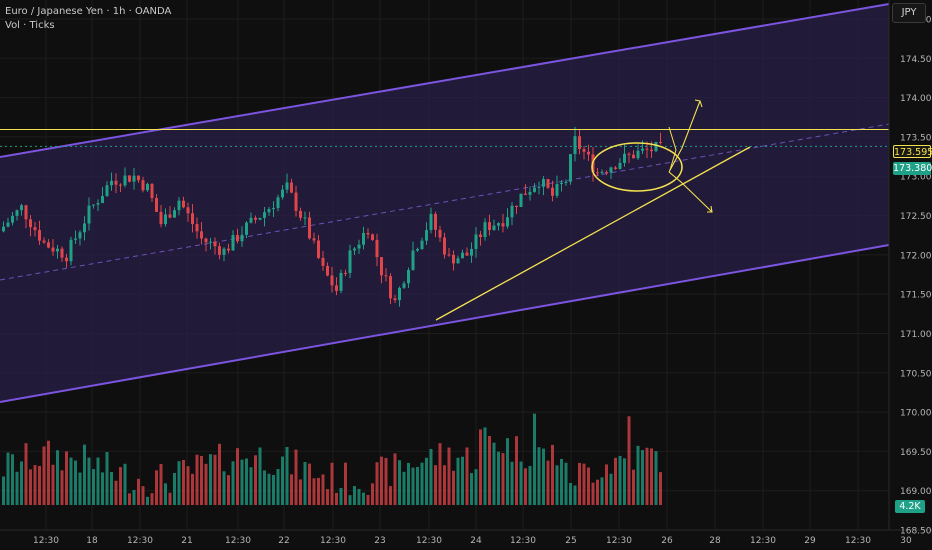 This screenshot has width=932, height=550. I want to click on wedge-lines, so click(672, 148).